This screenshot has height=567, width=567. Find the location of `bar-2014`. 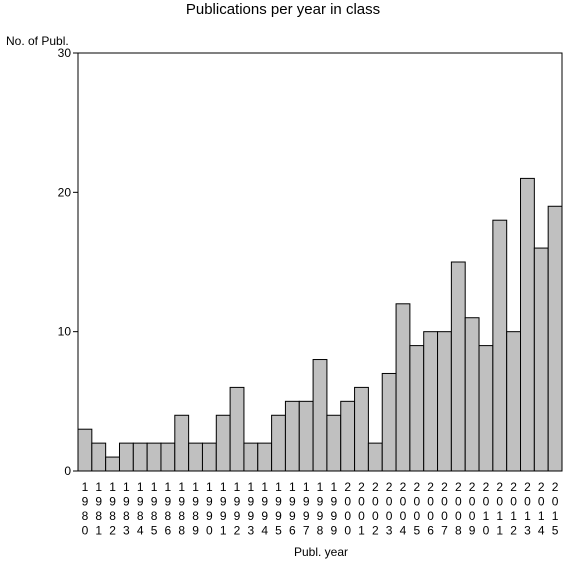

bar-2014 is located at coordinates (541, 359).